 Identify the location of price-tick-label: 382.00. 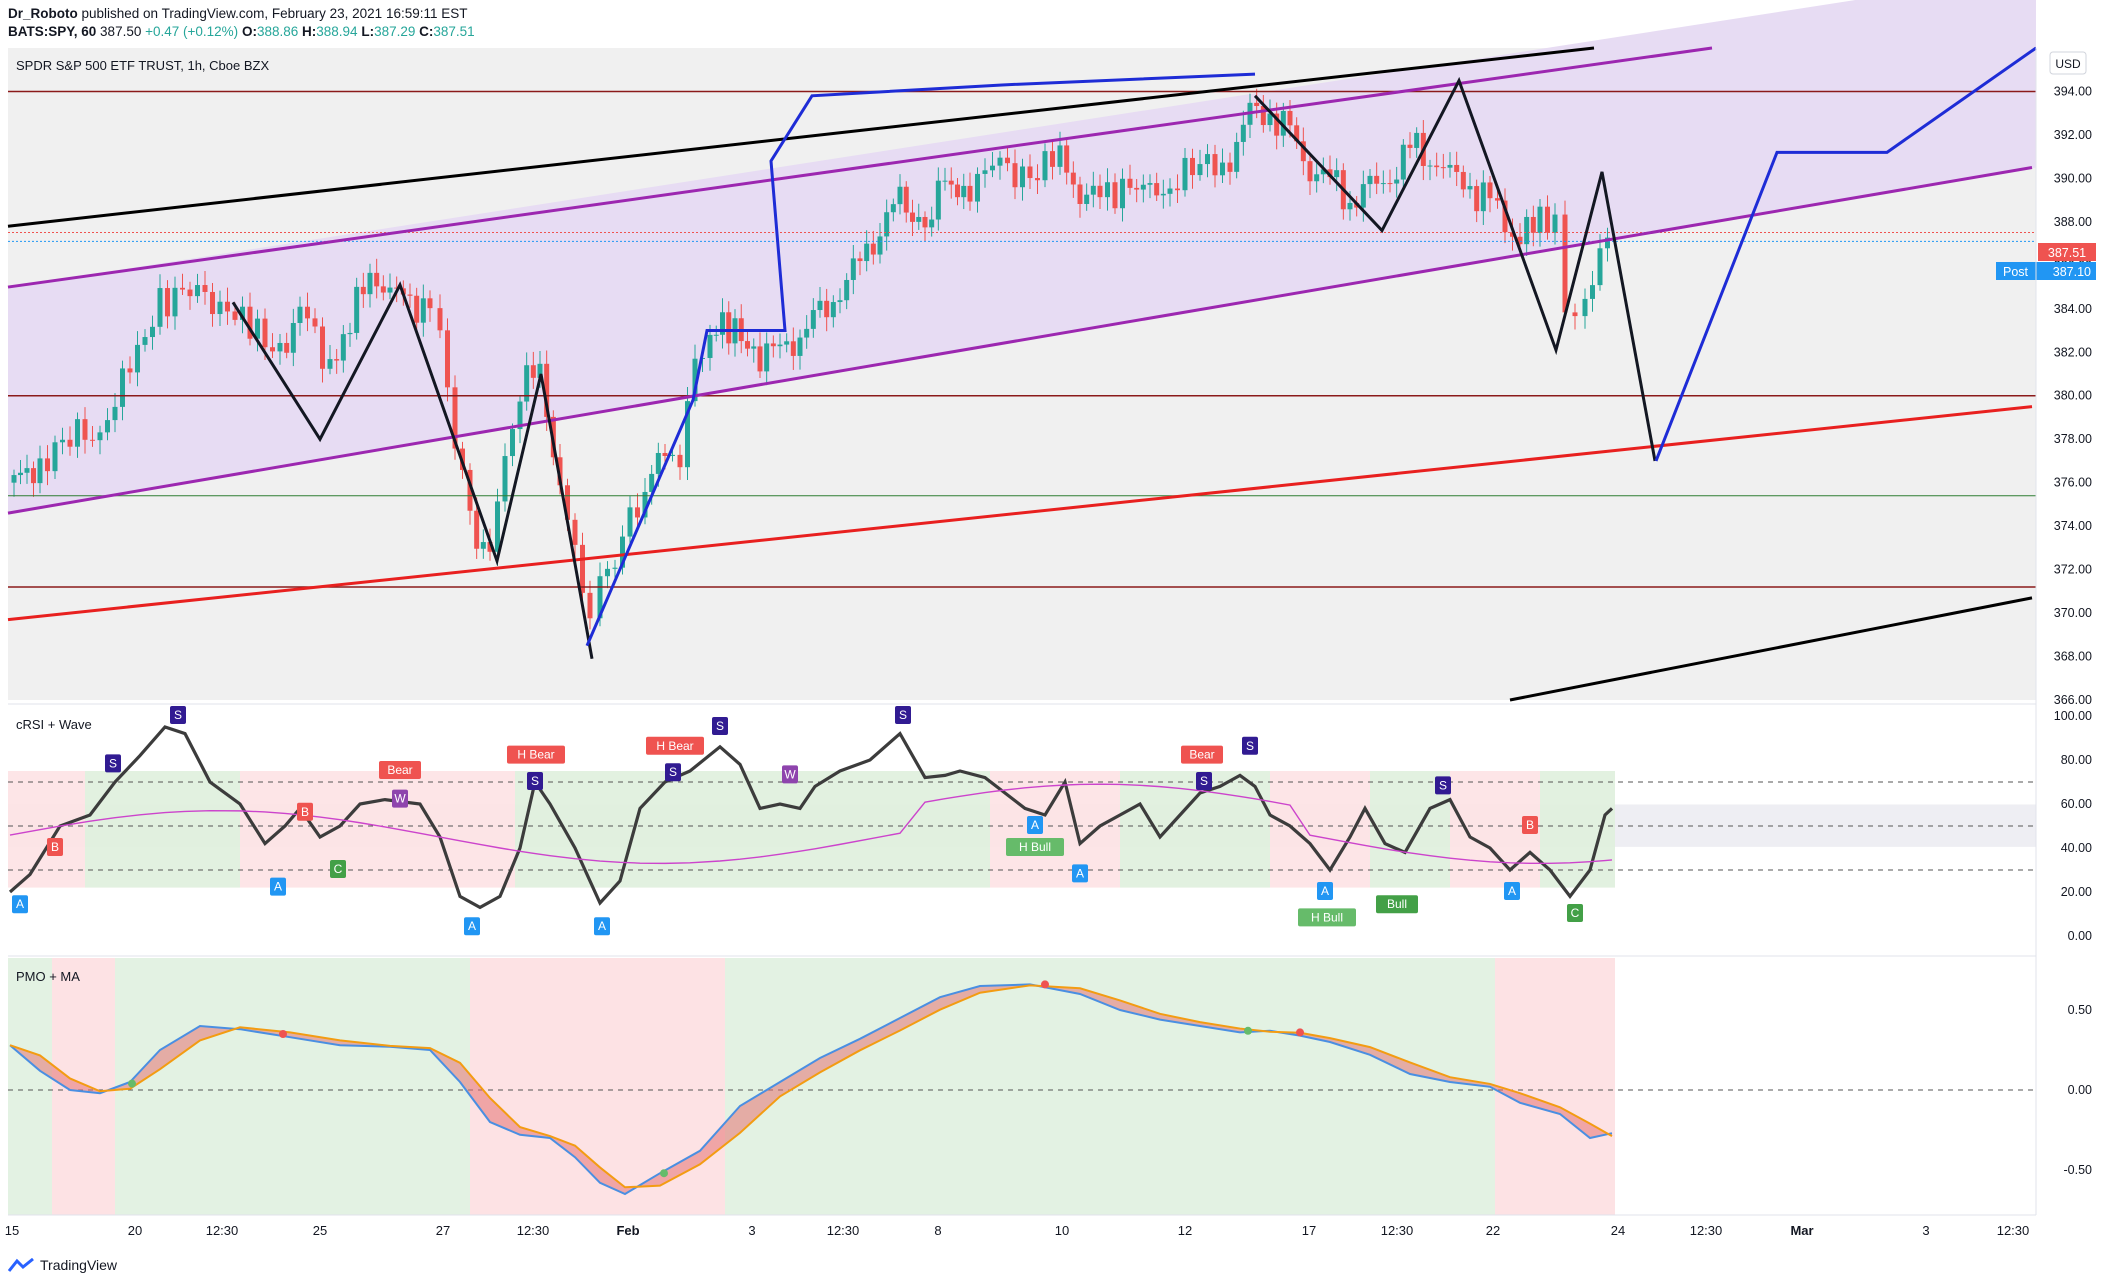
(2073, 352).